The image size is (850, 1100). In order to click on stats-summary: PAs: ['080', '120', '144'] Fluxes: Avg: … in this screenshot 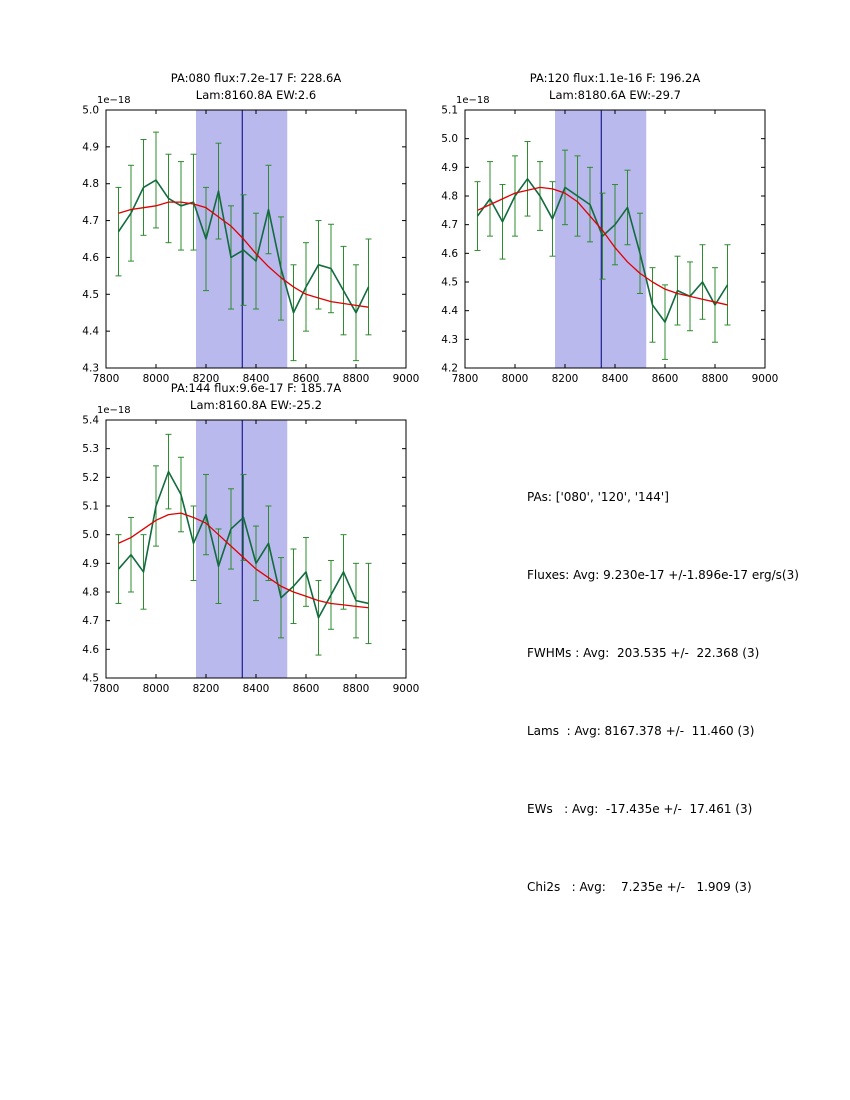, I will do `click(663, 679)`.